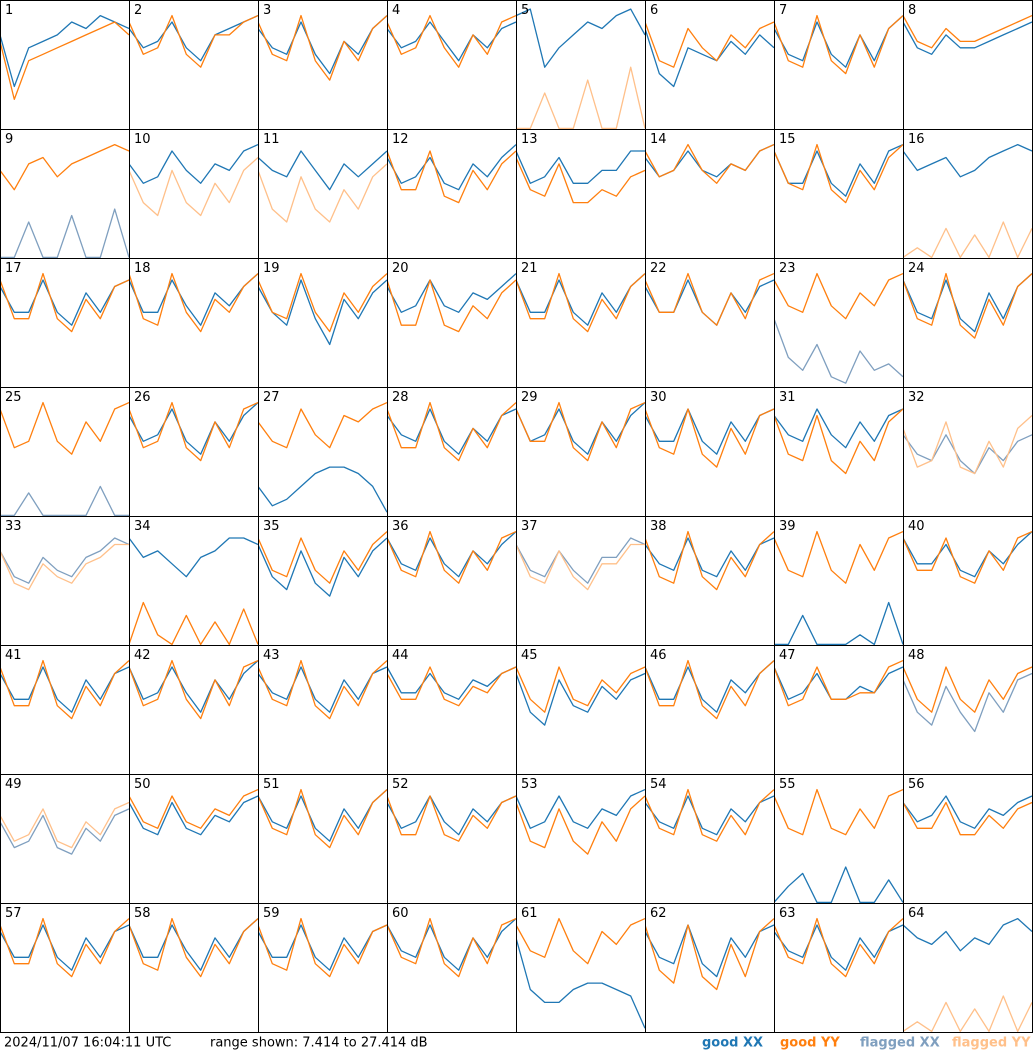  What do you see at coordinates (13, 268) in the screenshot?
I see `panel-number: 17` at bounding box center [13, 268].